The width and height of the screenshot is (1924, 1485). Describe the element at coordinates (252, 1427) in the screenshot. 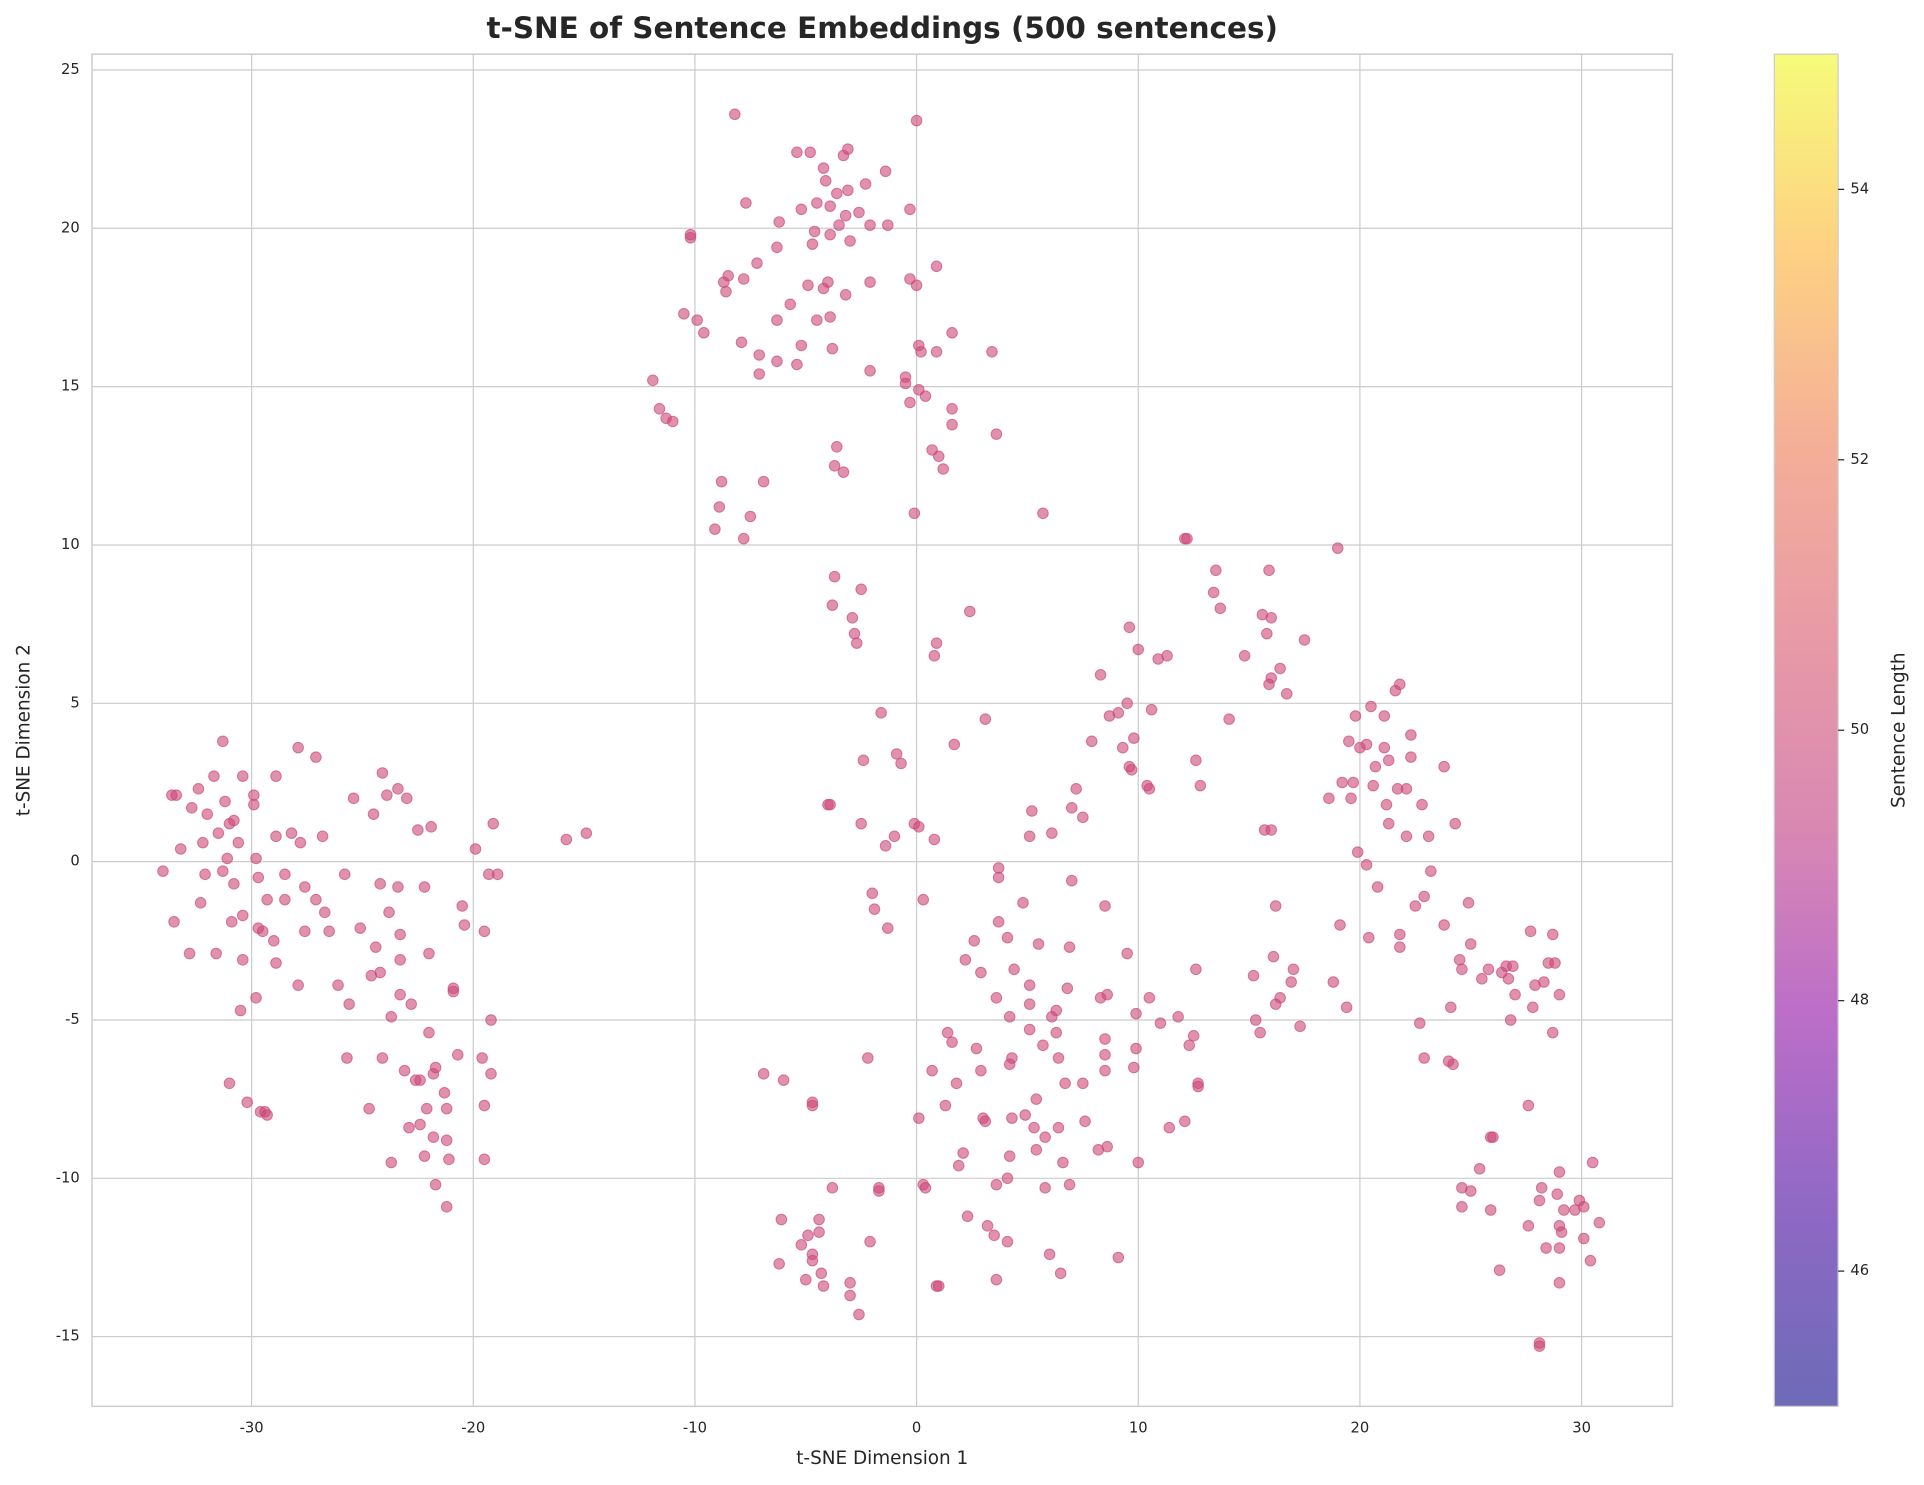

I see `x-tick-label: -30` at that location.